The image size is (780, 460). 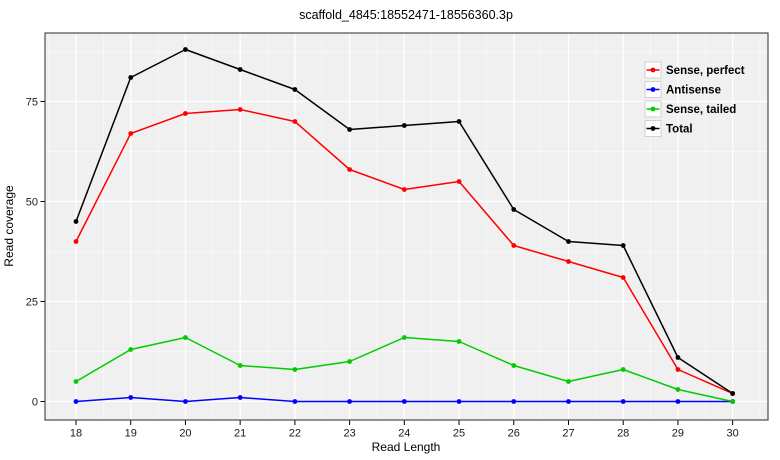 What do you see at coordinates (623, 434) in the screenshot?
I see `x-tick-label: 28` at bounding box center [623, 434].